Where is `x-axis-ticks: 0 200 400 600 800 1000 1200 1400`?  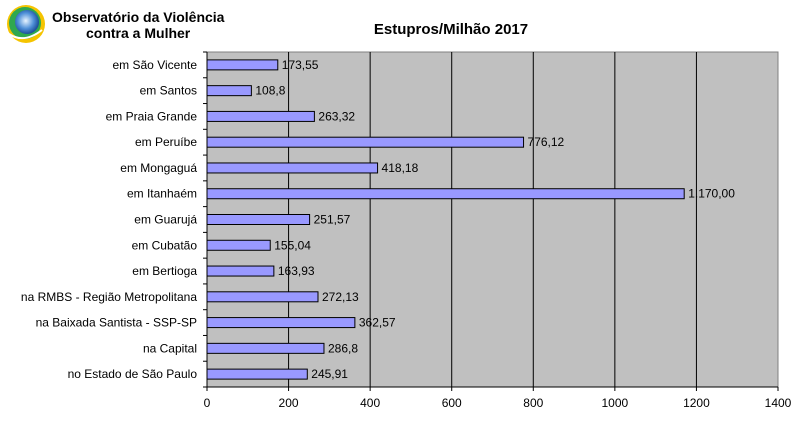
x-axis-ticks: 0 200 400 600 800 1000 1200 1400 is located at coordinates (498, 398).